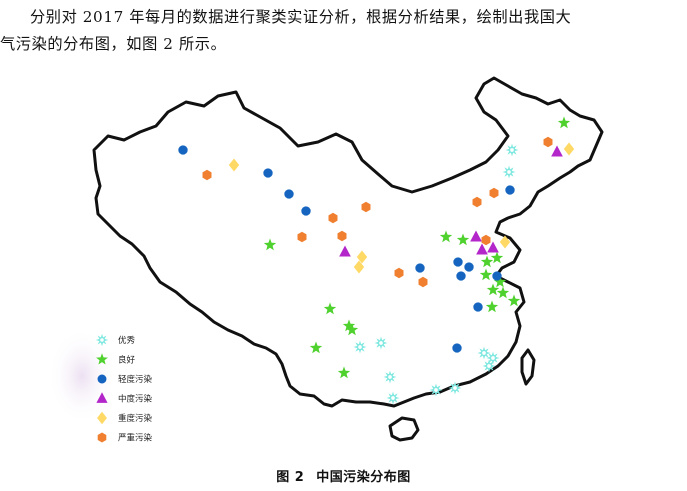 This screenshot has height=491, width=687. What do you see at coordinates (127, 360) in the screenshot?
I see `legend-label-good: 良好` at bounding box center [127, 360].